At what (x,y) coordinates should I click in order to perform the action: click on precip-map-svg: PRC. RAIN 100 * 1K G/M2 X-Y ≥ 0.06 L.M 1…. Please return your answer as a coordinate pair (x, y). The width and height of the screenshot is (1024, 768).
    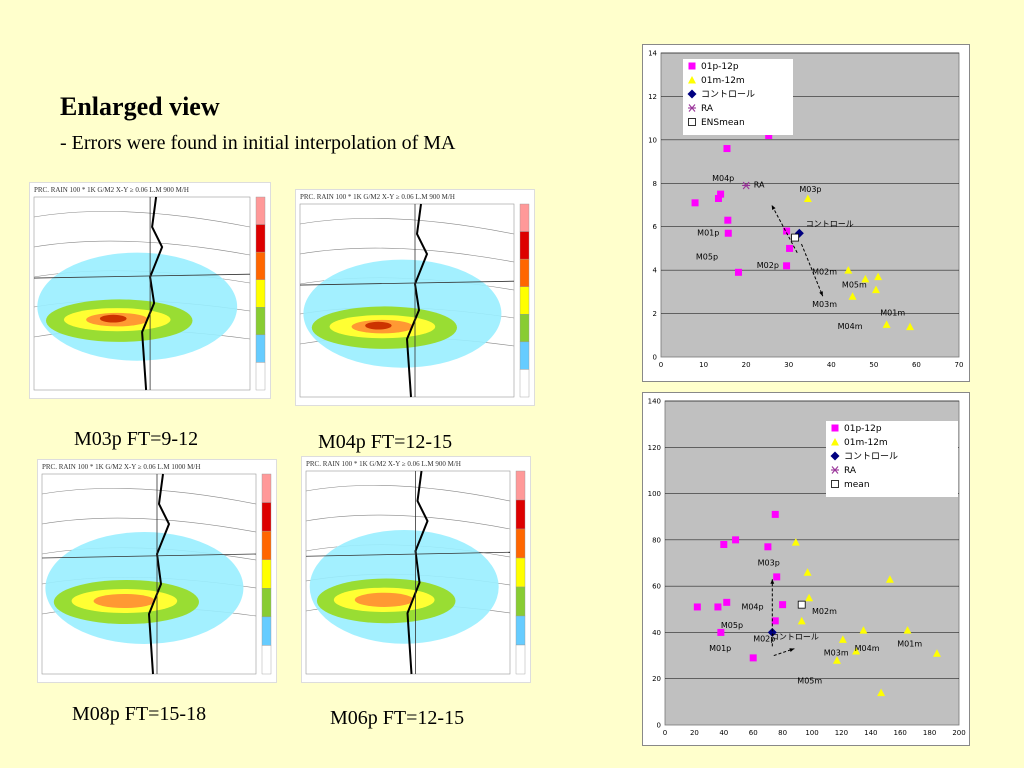
    Looking at the image, I should click on (156, 569).